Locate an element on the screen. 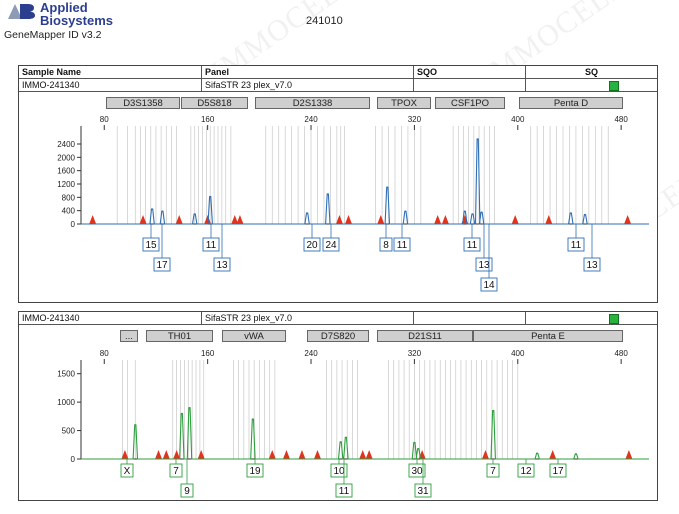 Image resolution: width=679 pixels, height=514 pixels. allele-label: 19 is located at coordinates (255, 471).